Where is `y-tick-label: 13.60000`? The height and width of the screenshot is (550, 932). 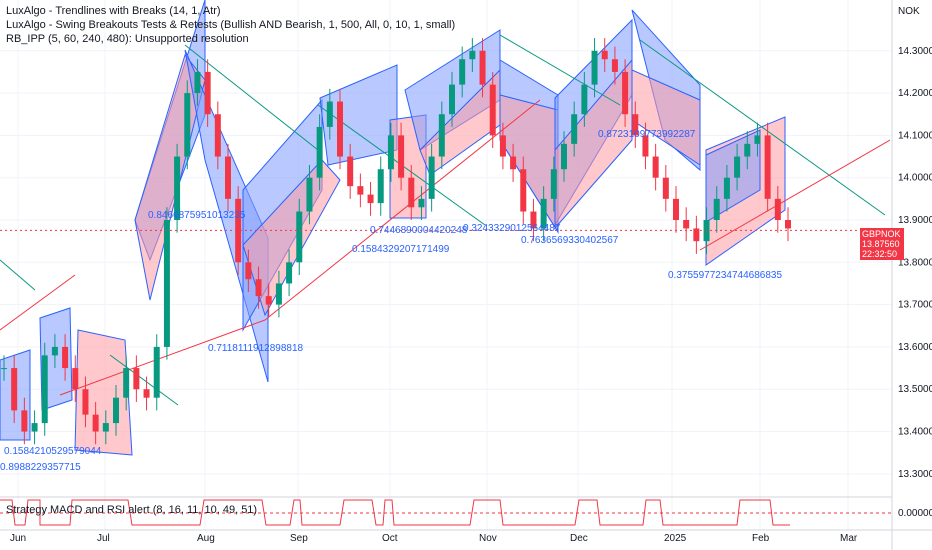
y-tick-label: 13.60000 is located at coordinates (915, 347).